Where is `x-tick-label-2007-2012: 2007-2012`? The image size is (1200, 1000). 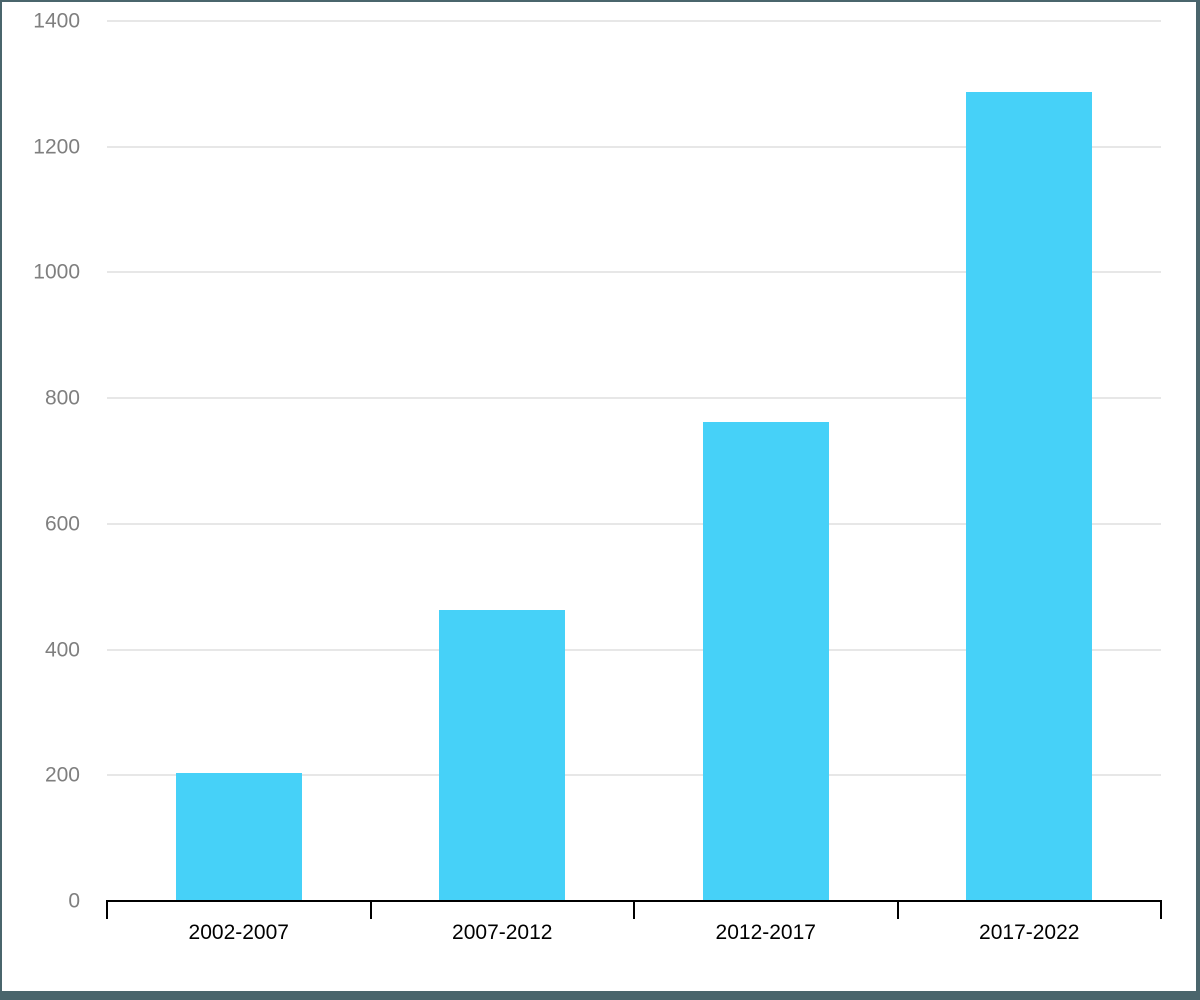 x-tick-label-2007-2012: 2007-2012 is located at coordinates (502, 932).